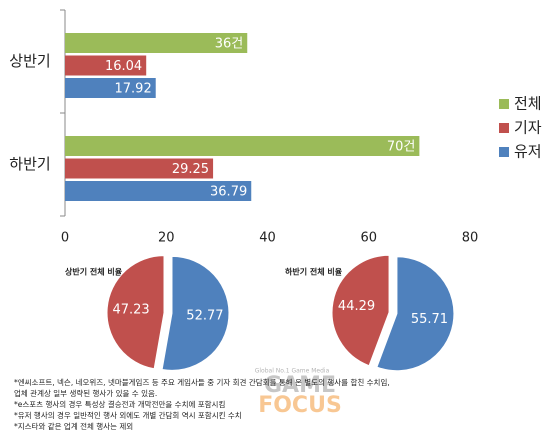 The height and width of the screenshot is (431, 560). Describe the element at coordinates (314, 272) in the screenshot. I see `pie-title: 하반기 전체 비율` at that location.